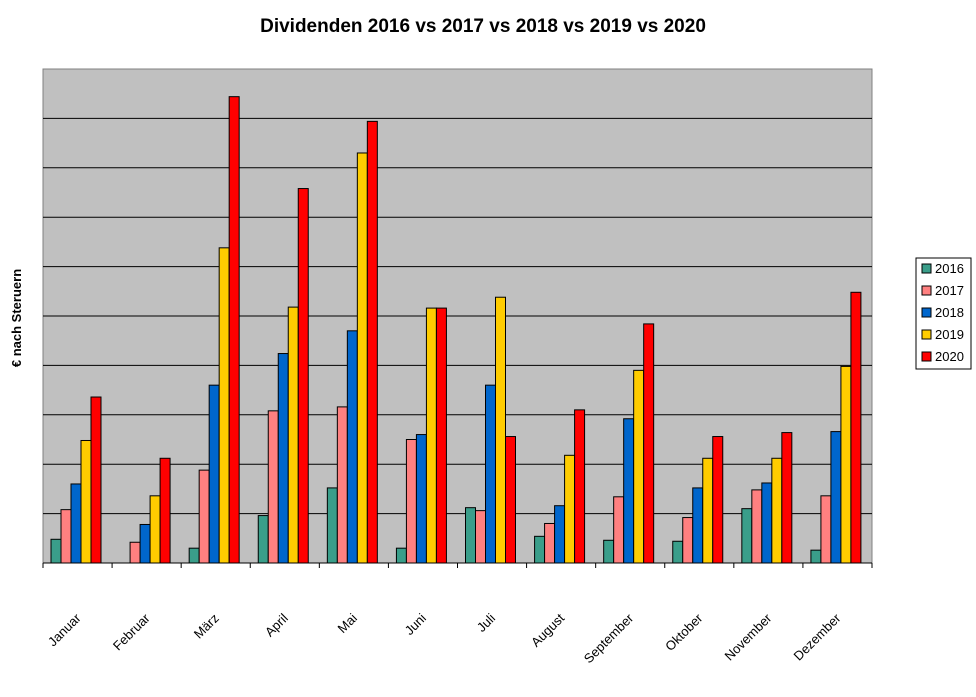 The height and width of the screenshot is (697, 976). I want to click on legend-swatch-2018, so click(926, 312).